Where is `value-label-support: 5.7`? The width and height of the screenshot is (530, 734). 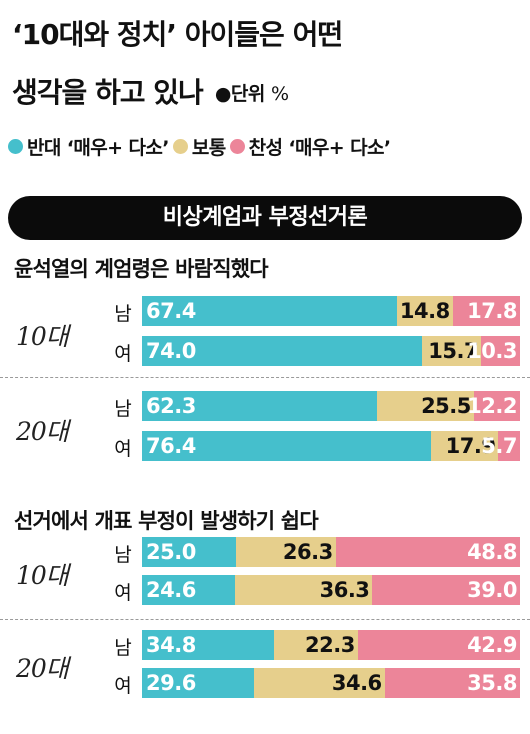
value-label-support: 5.7 is located at coordinates (499, 446).